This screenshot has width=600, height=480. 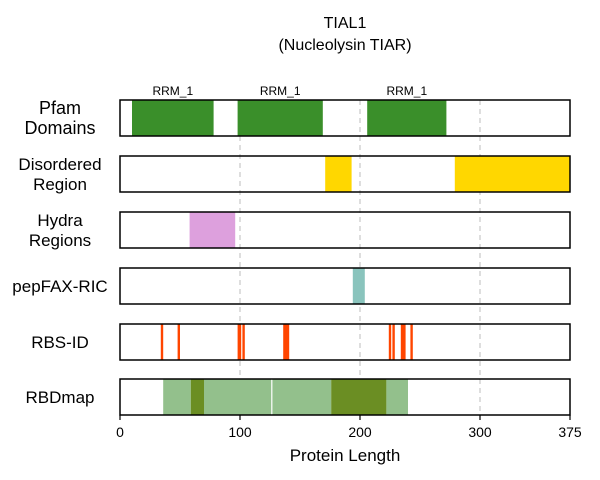 I want to click on track-5-frame, so click(x=345, y=397).